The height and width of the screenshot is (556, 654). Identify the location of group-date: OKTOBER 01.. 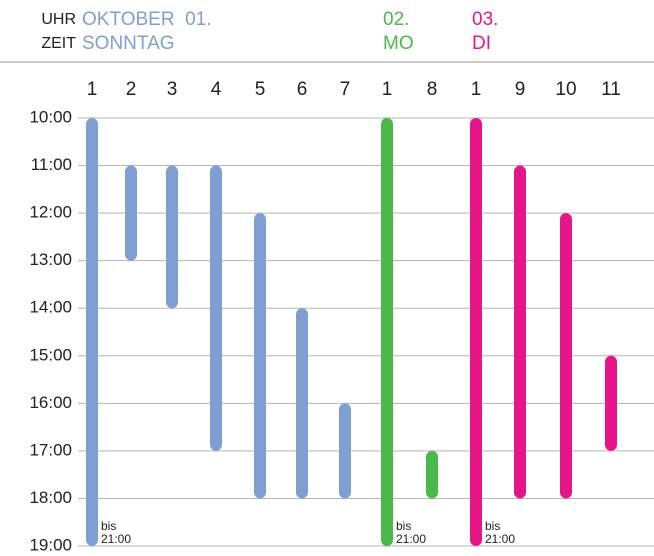
(147, 19).